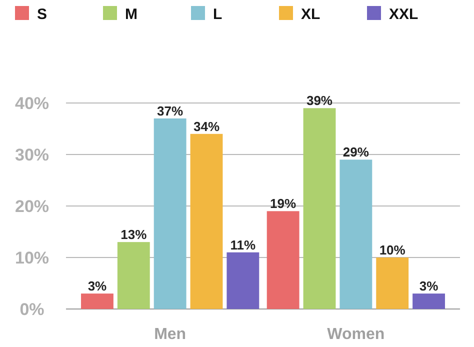 The height and width of the screenshot is (347, 474). What do you see at coordinates (170, 334) in the screenshot?
I see `x-tick-label: Men` at bounding box center [170, 334].